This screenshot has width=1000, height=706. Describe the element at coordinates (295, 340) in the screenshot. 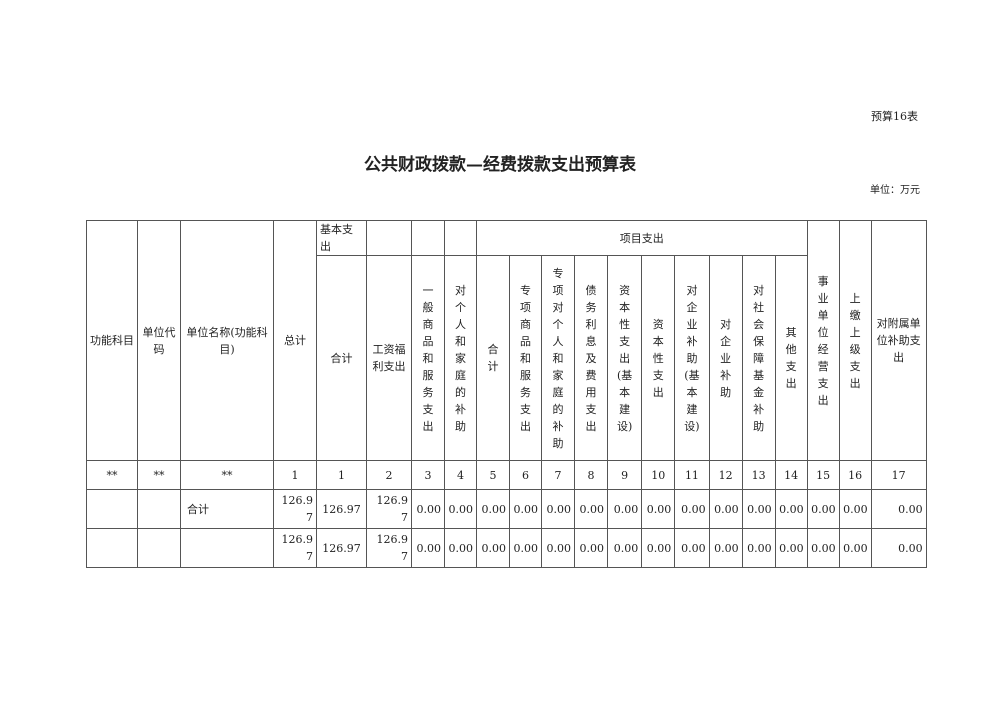

I see `header-total: 总计` at that location.